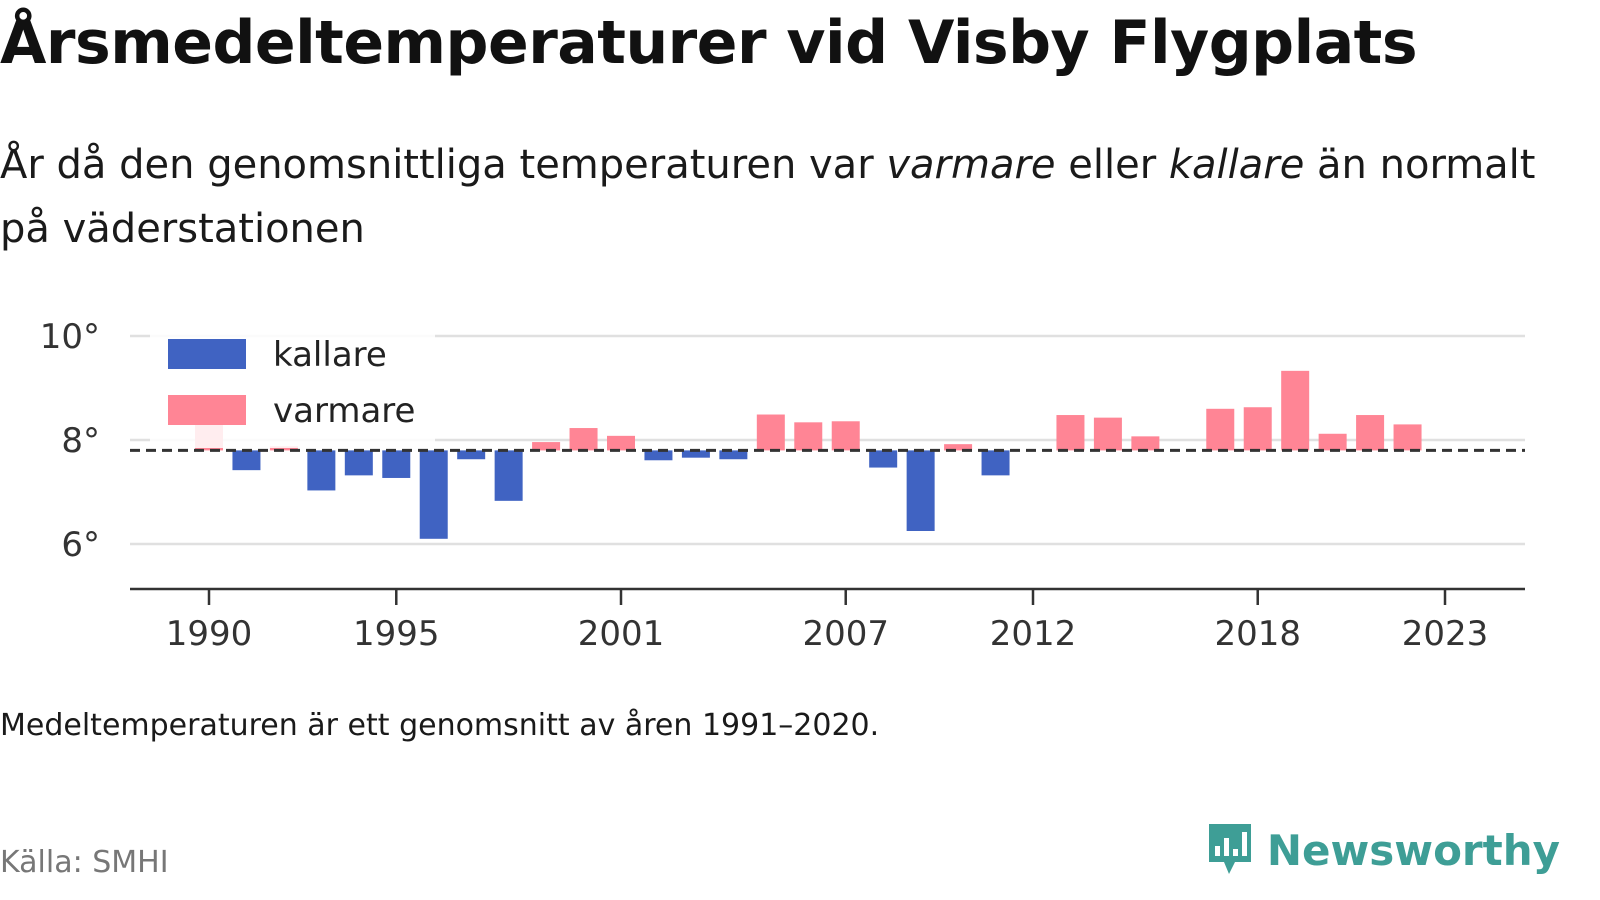 The width and height of the screenshot is (1600, 900). What do you see at coordinates (207, 410) in the screenshot?
I see `legend-swatch-warm` at bounding box center [207, 410].